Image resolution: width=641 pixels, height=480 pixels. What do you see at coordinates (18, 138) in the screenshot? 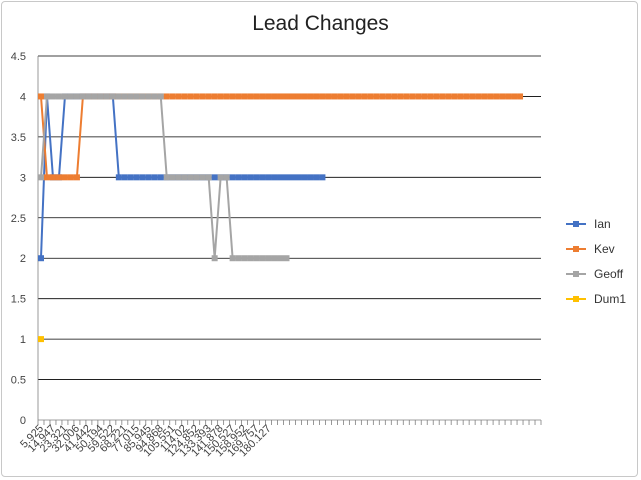
I see `y-tick-label: 3.5` at bounding box center [18, 138].